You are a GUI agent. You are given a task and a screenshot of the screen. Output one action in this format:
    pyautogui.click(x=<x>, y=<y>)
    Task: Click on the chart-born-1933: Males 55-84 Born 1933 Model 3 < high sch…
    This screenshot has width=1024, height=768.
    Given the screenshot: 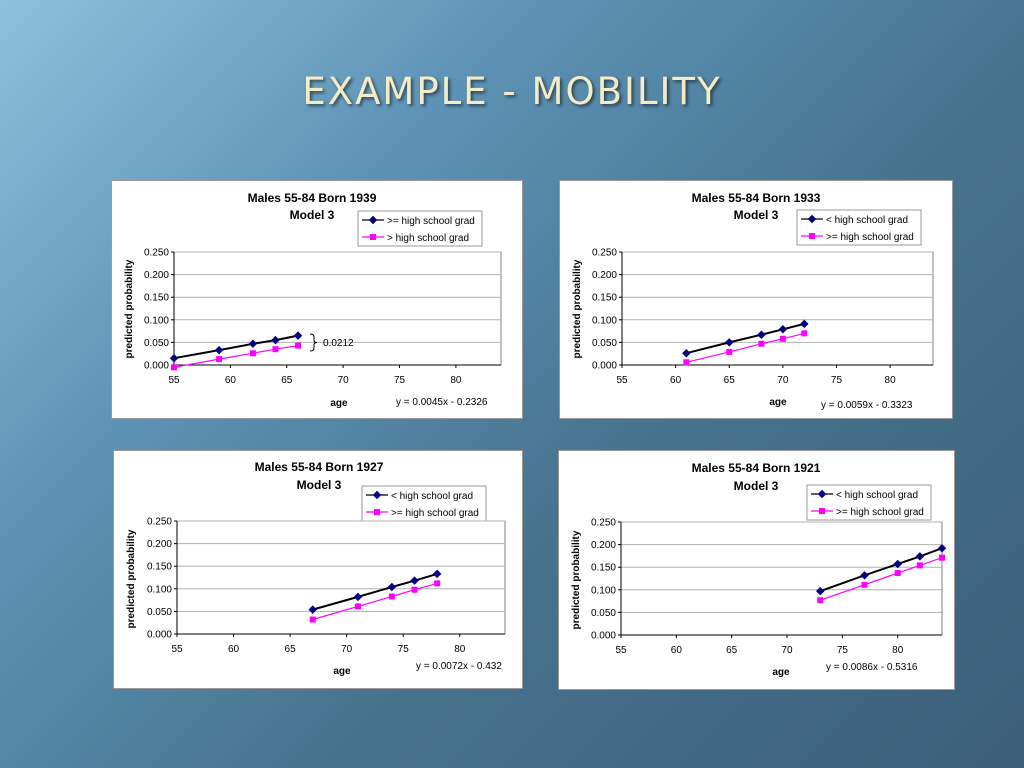 What is the action you would take?
    pyautogui.click(x=753, y=301)
    